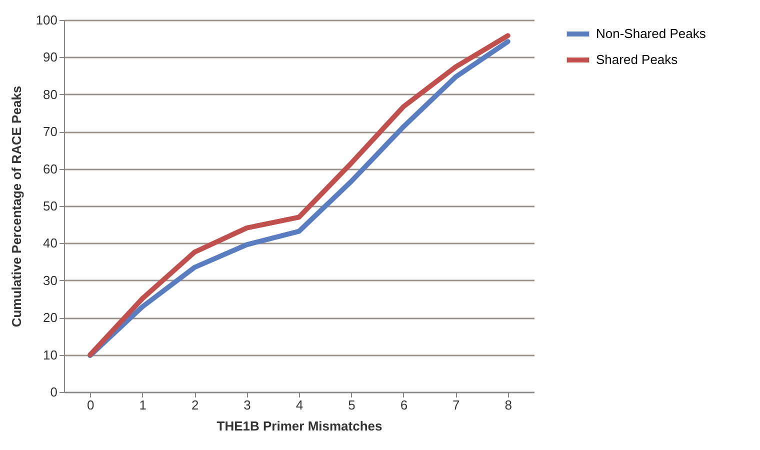 The width and height of the screenshot is (760, 450). What do you see at coordinates (352, 405) in the screenshot?
I see `x-tick-label: 5` at bounding box center [352, 405].